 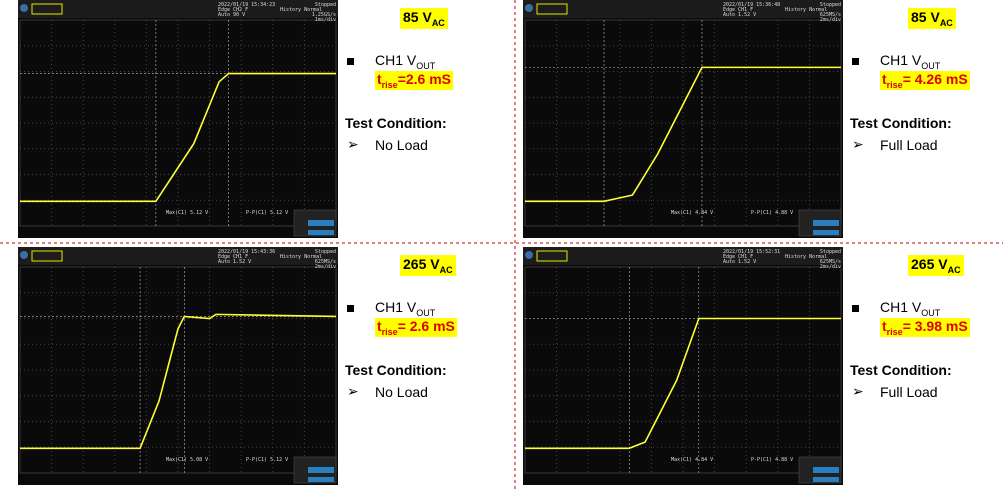 What do you see at coordinates (751, 252) in the screenshot?
I see `timestamp: 2022/01/19 15:52:31` at bounding box center [751, 252].